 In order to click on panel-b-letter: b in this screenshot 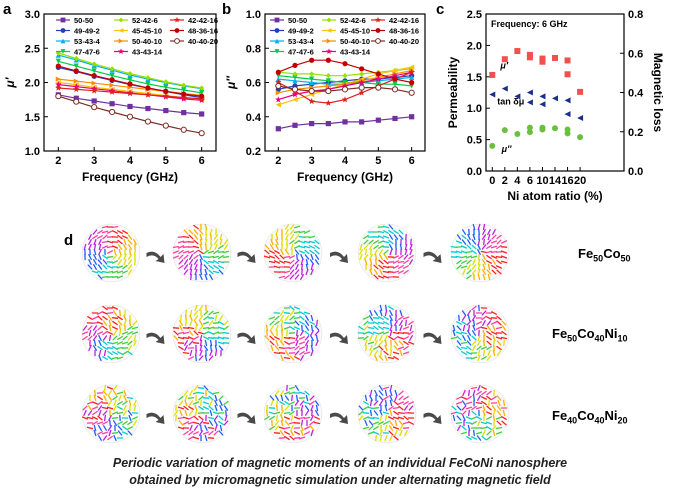, I will do `click(226, 9)`.